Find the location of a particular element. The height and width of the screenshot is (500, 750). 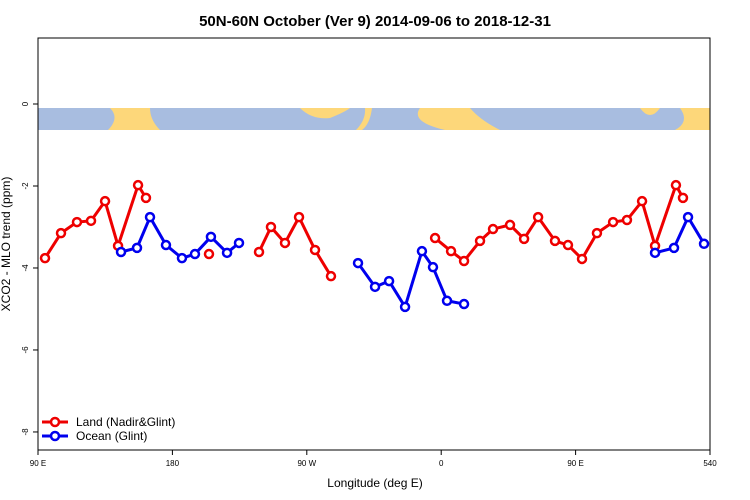

y-tick-label: -6 is located at coordinates (25, 350).